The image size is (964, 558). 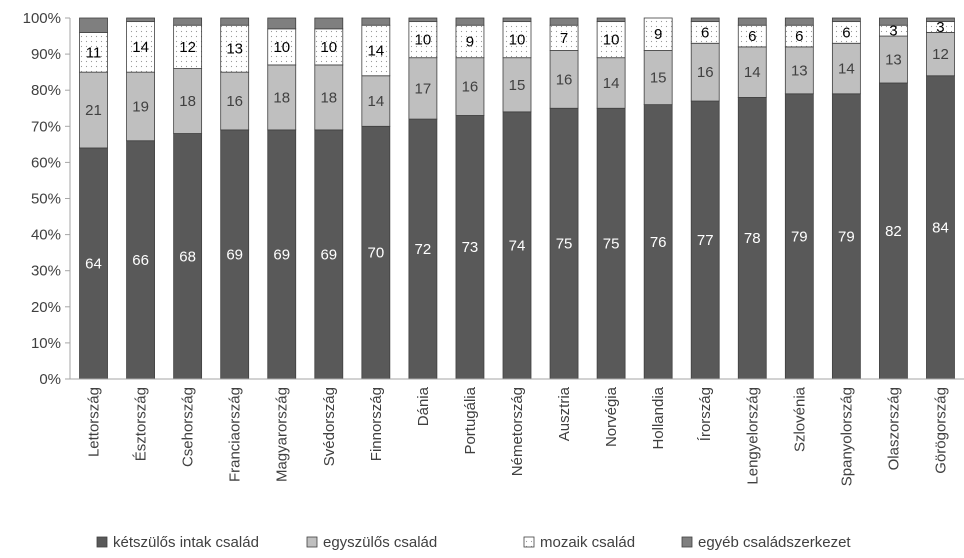 What do you see at coordinates (235, 434) in the screenshot?
I see `x-tick-label: Franciaország` at bounding box center [235, 434].